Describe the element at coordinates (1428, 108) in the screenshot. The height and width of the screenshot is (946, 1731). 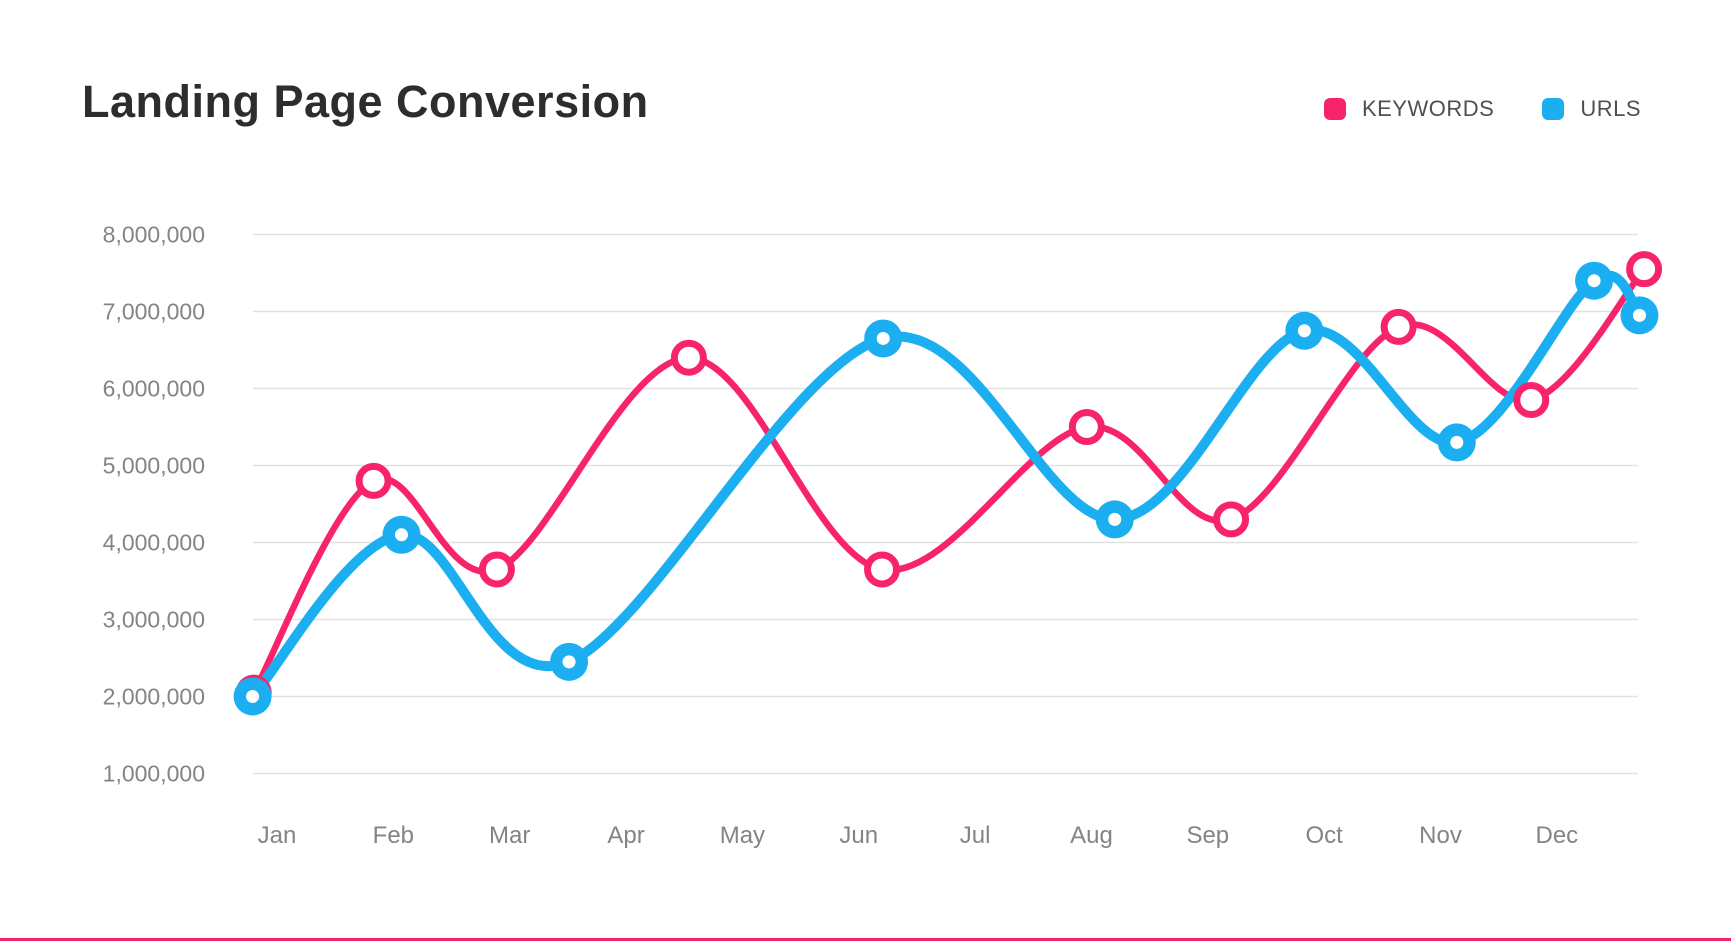
I see `legend-label-keywords: KEYWORDS` at that location.